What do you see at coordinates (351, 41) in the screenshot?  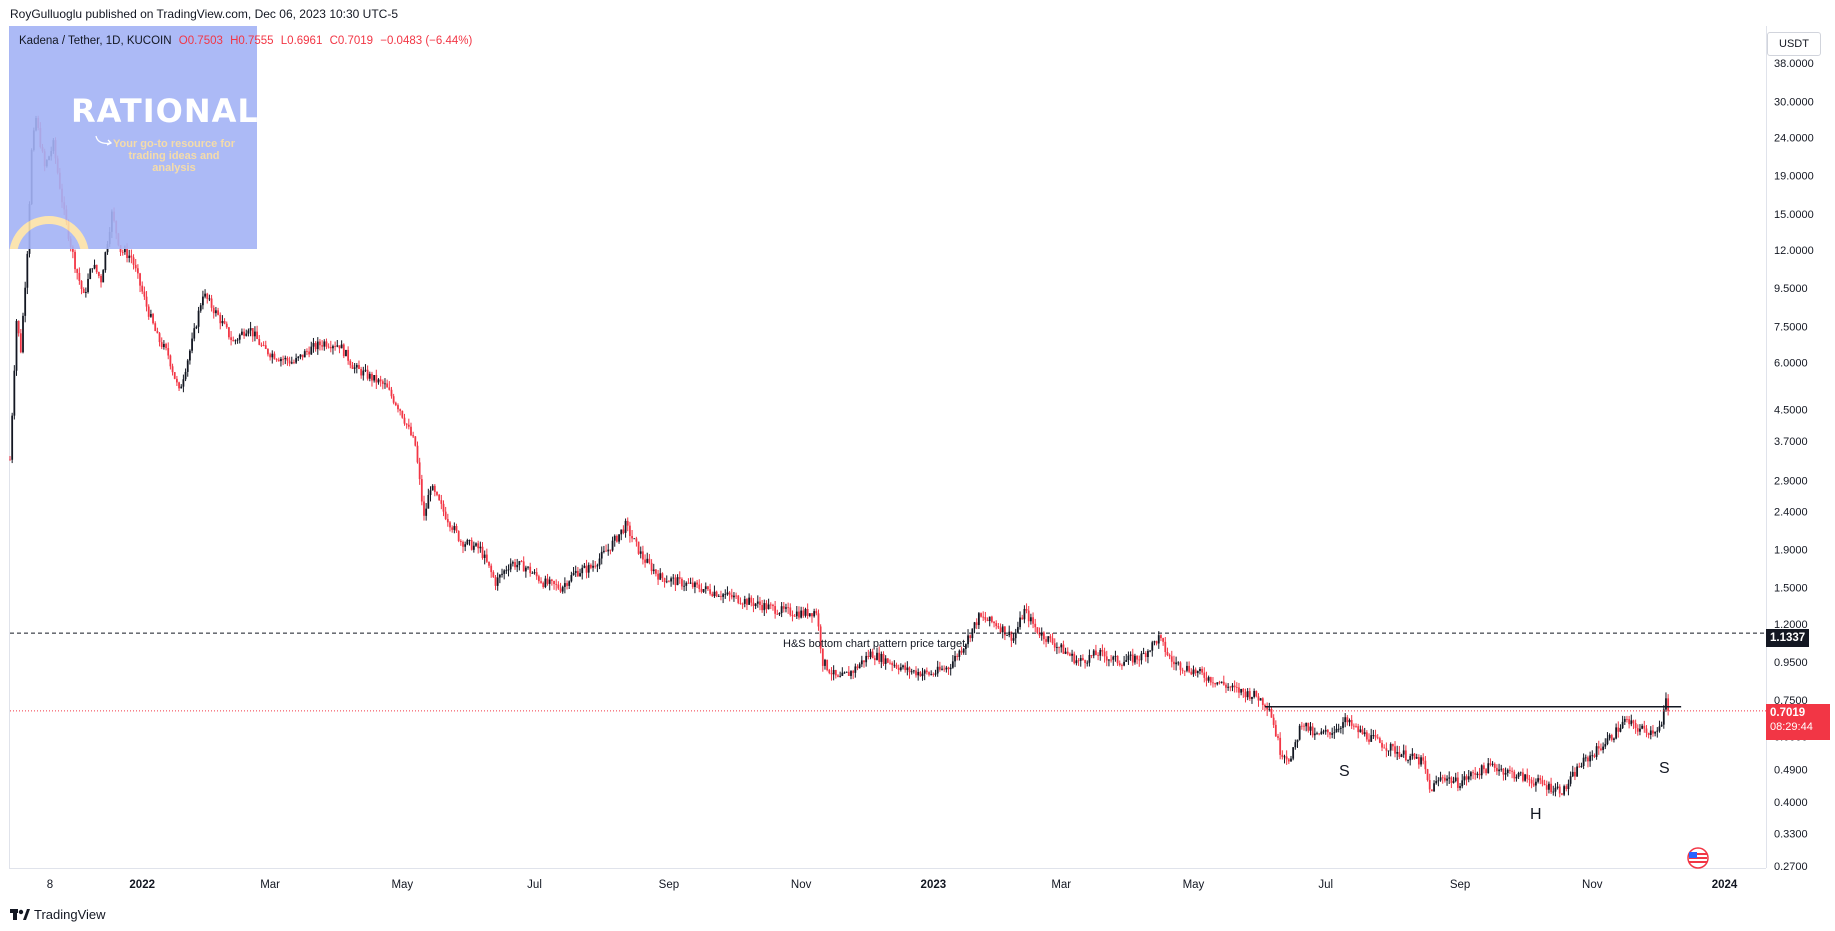 I see `close-value: C0.7019` at bounding box center [351, 41].